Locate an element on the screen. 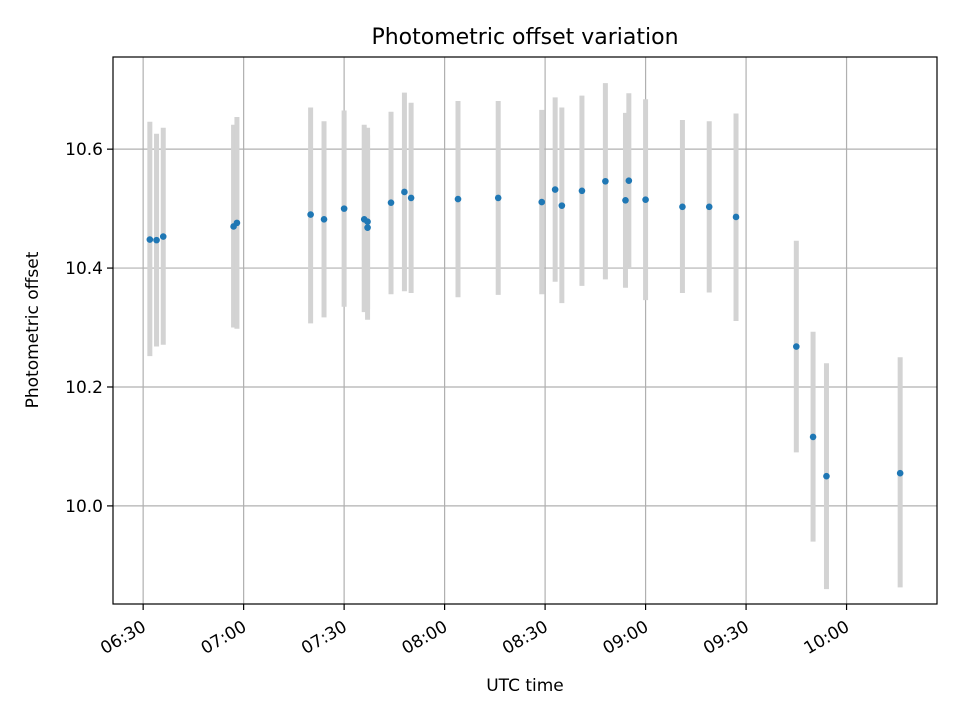 The image size is (960, 720). y-tick-label: 10.4 is located at coordinates (84, 269).